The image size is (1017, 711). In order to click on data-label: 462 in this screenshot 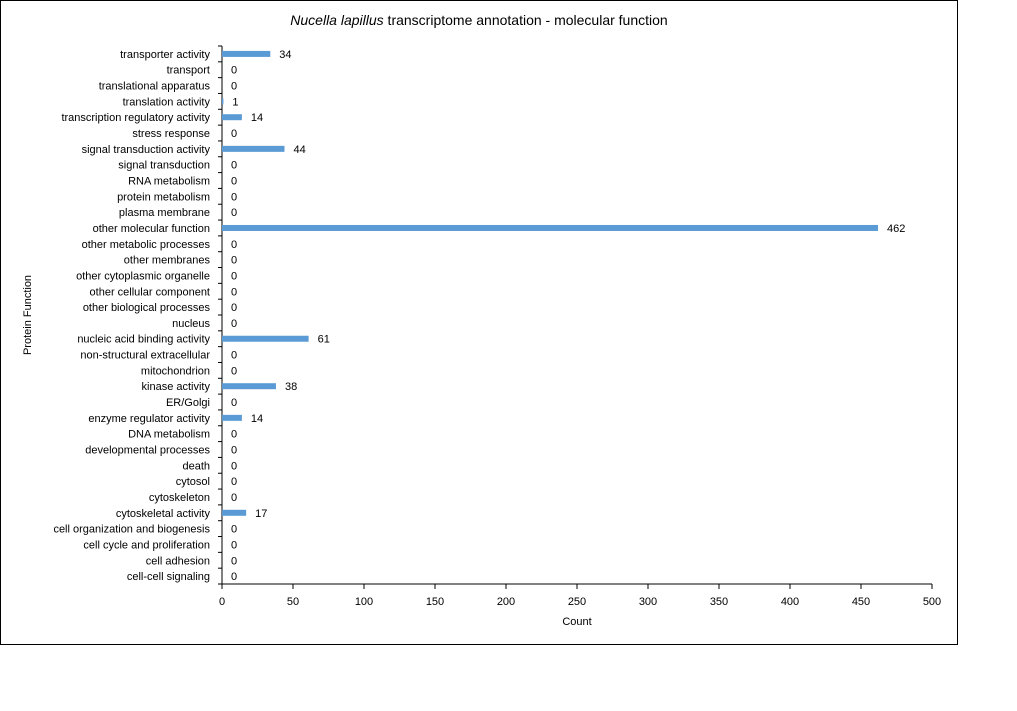, I will do `click(896, 229)`.